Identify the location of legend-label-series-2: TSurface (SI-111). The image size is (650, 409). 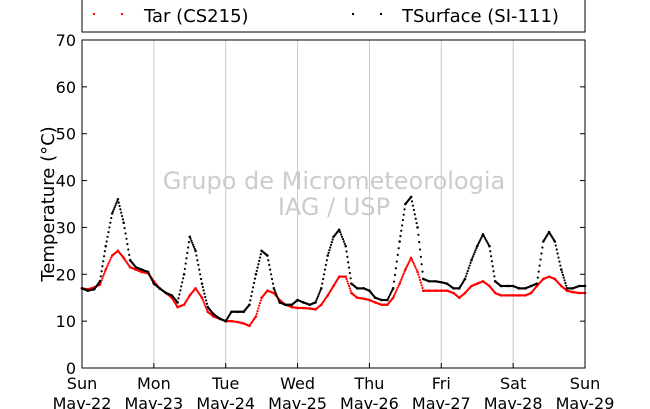
(480, 16).